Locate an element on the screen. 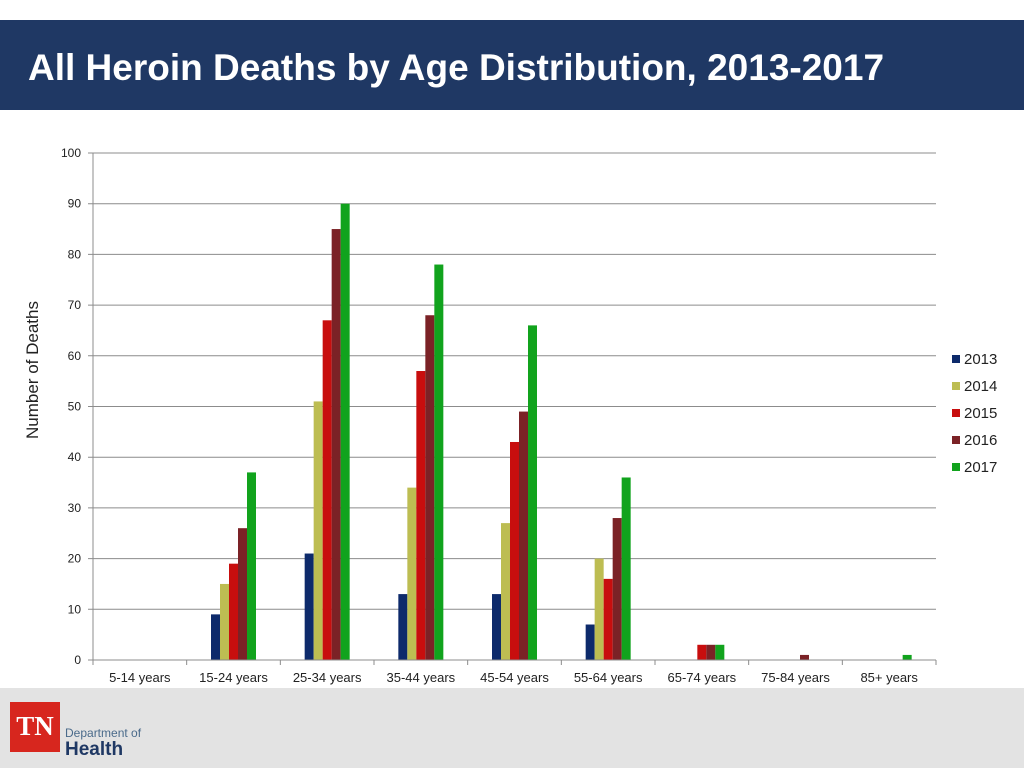  x-tick-label: 85+ years is located at coordinates (889, 677).